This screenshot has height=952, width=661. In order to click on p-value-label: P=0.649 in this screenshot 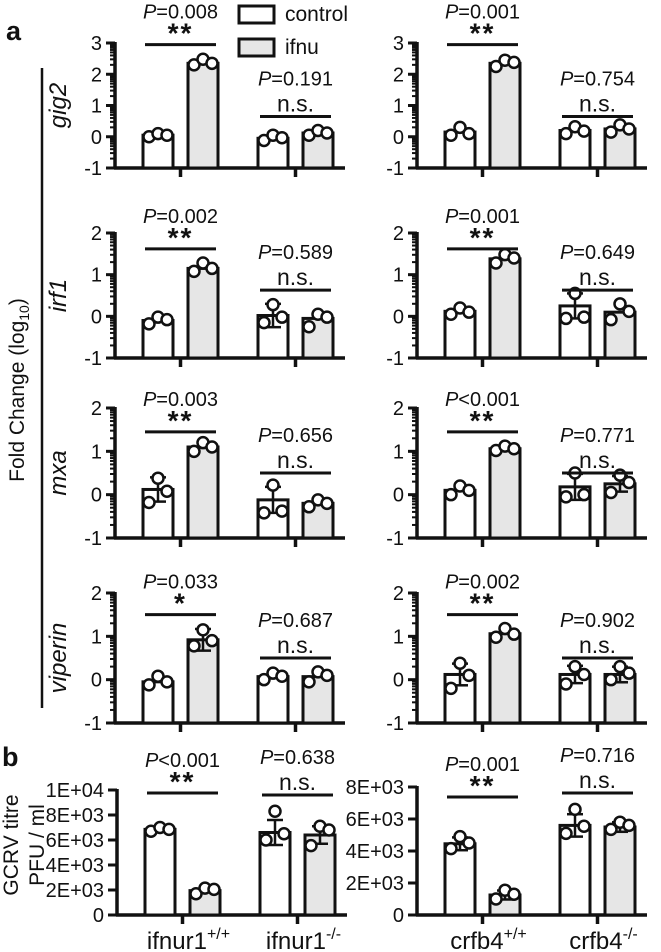, I will do `click(597, 253)`.